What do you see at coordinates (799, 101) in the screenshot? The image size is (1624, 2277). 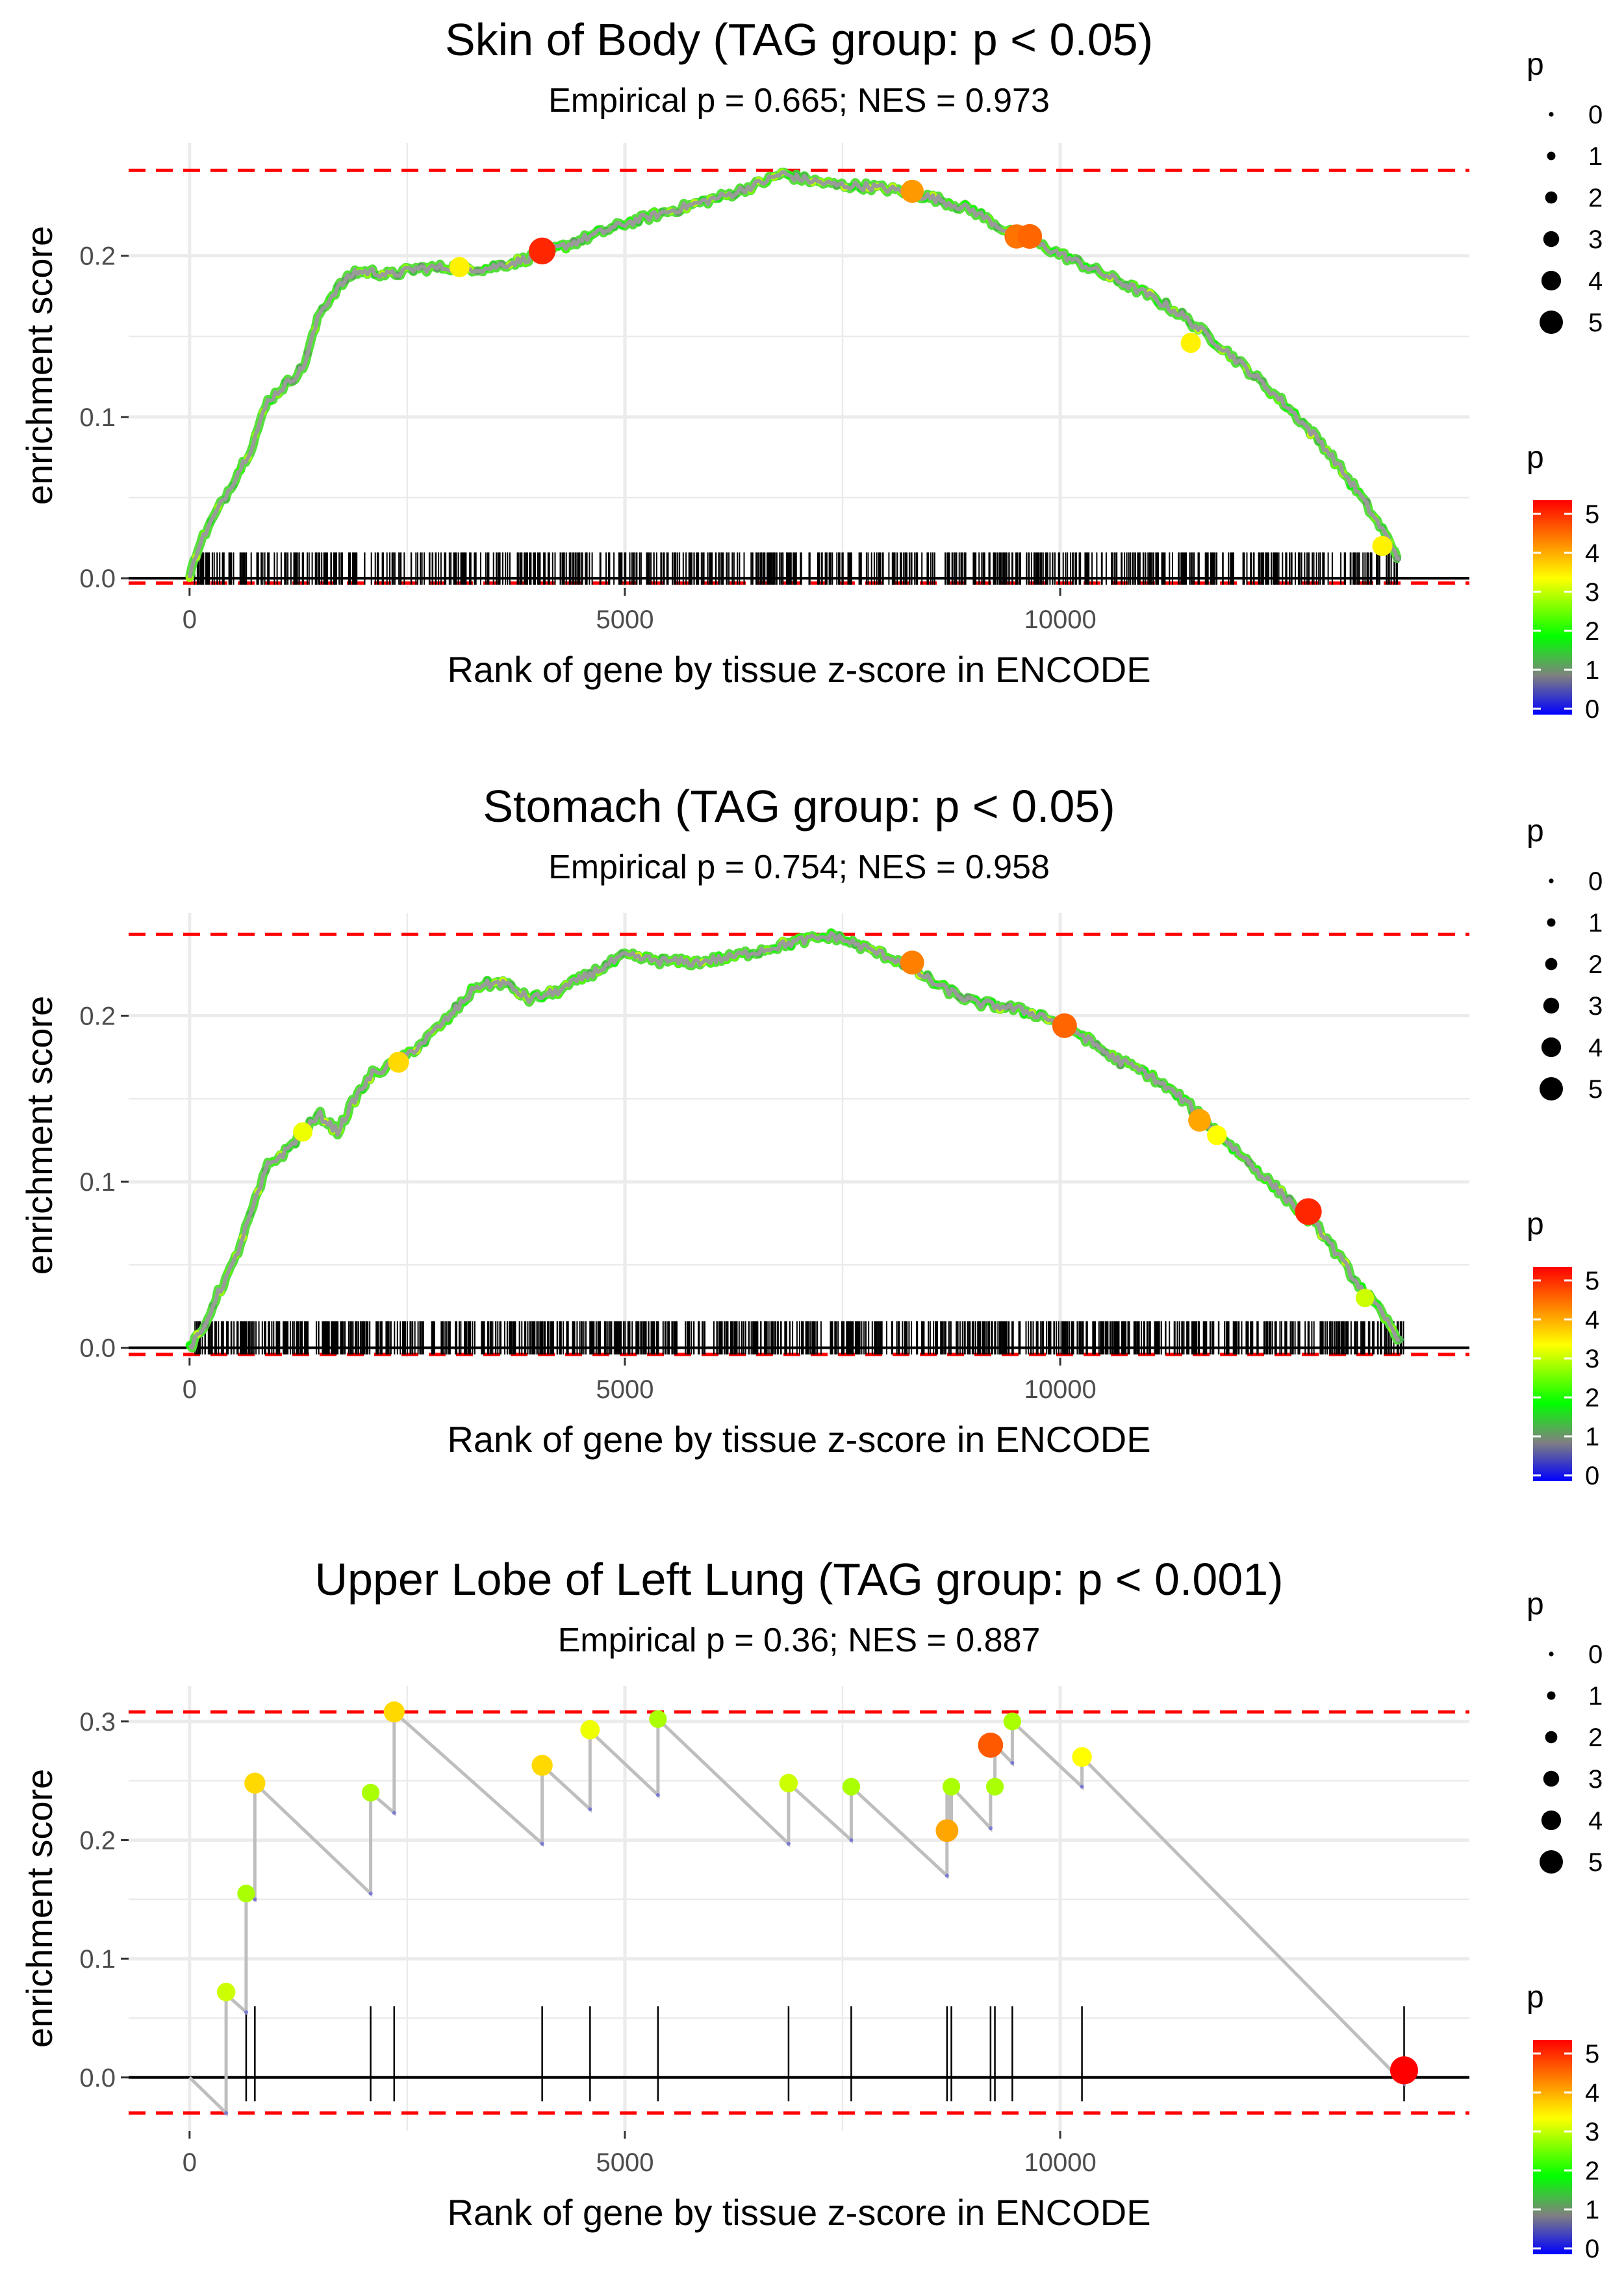 I see `chart-subtitle: Empirical p = 0.665; NES = 0.973` at bounding box center [799, 101].